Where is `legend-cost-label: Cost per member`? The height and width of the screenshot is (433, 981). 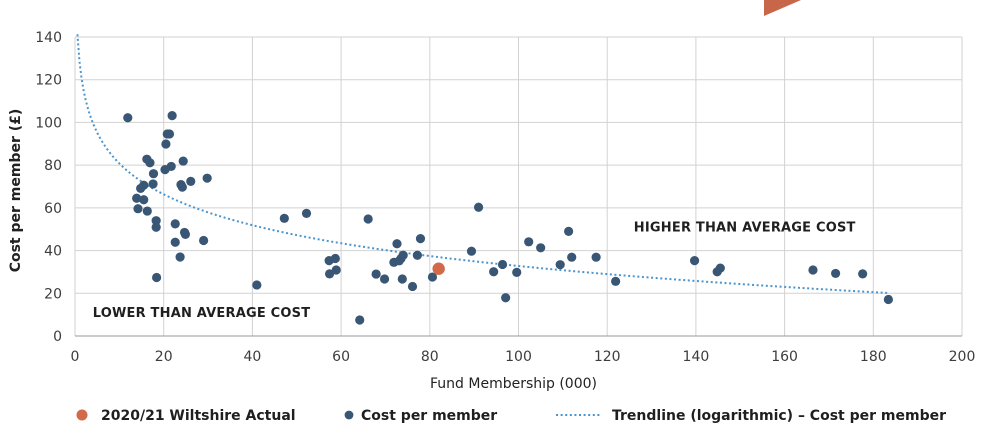
legend-cost-label: Cost per member is located at coordinates (429, 416).